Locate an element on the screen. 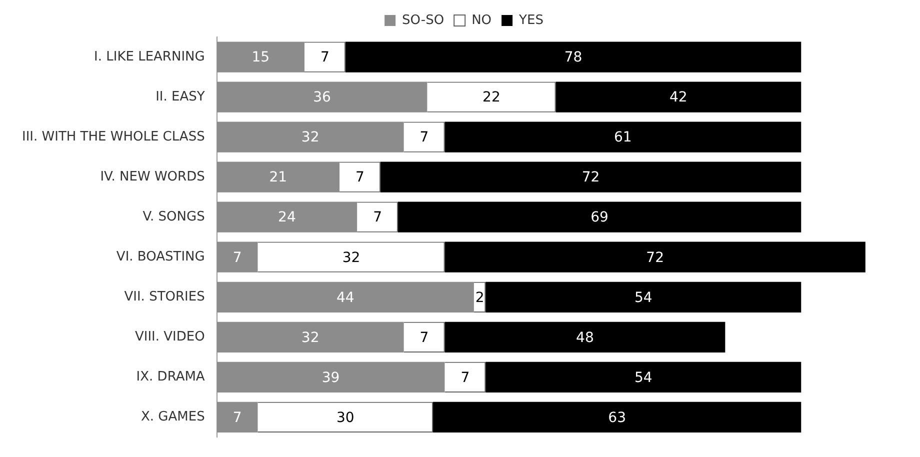 The width and height of the screenshot is (920, 457). data-label: 30 is located at coordinates (345, 418).